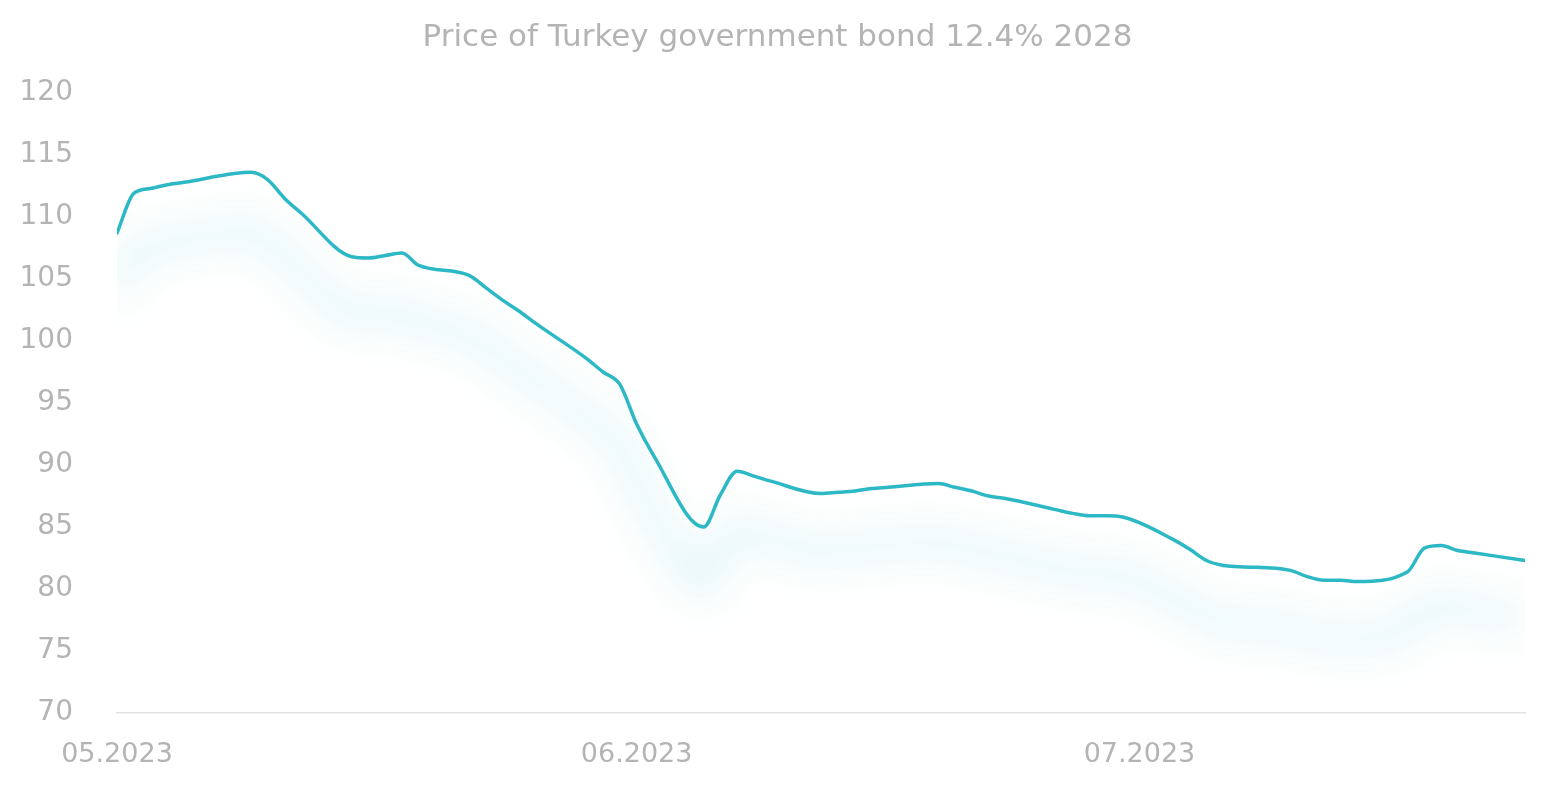  I want to click on x-tick-label: 05.2023, so click(117, 753).